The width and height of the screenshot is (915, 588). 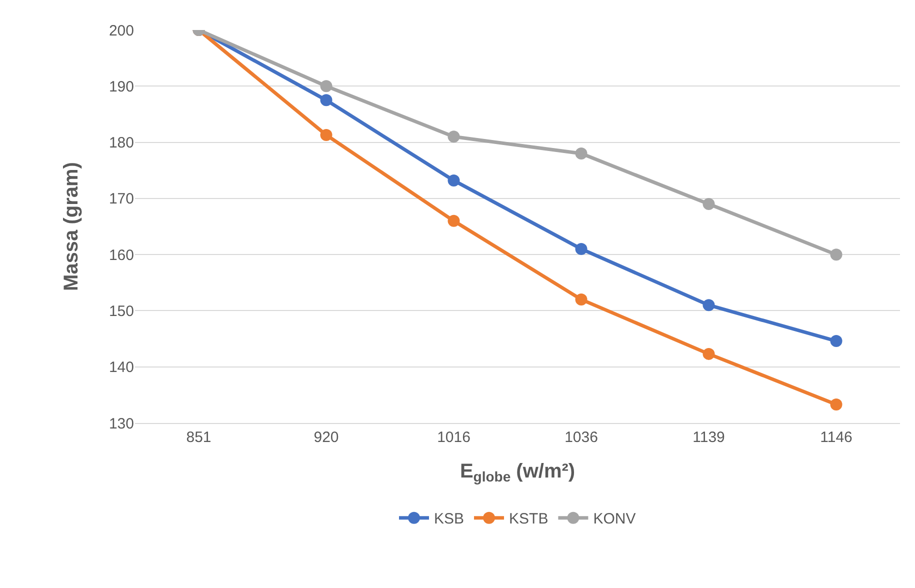 What do you see at coordinates (614, 519) in the screenshot?
I see `legend-label: KONV` at bounding box center [614, 519].